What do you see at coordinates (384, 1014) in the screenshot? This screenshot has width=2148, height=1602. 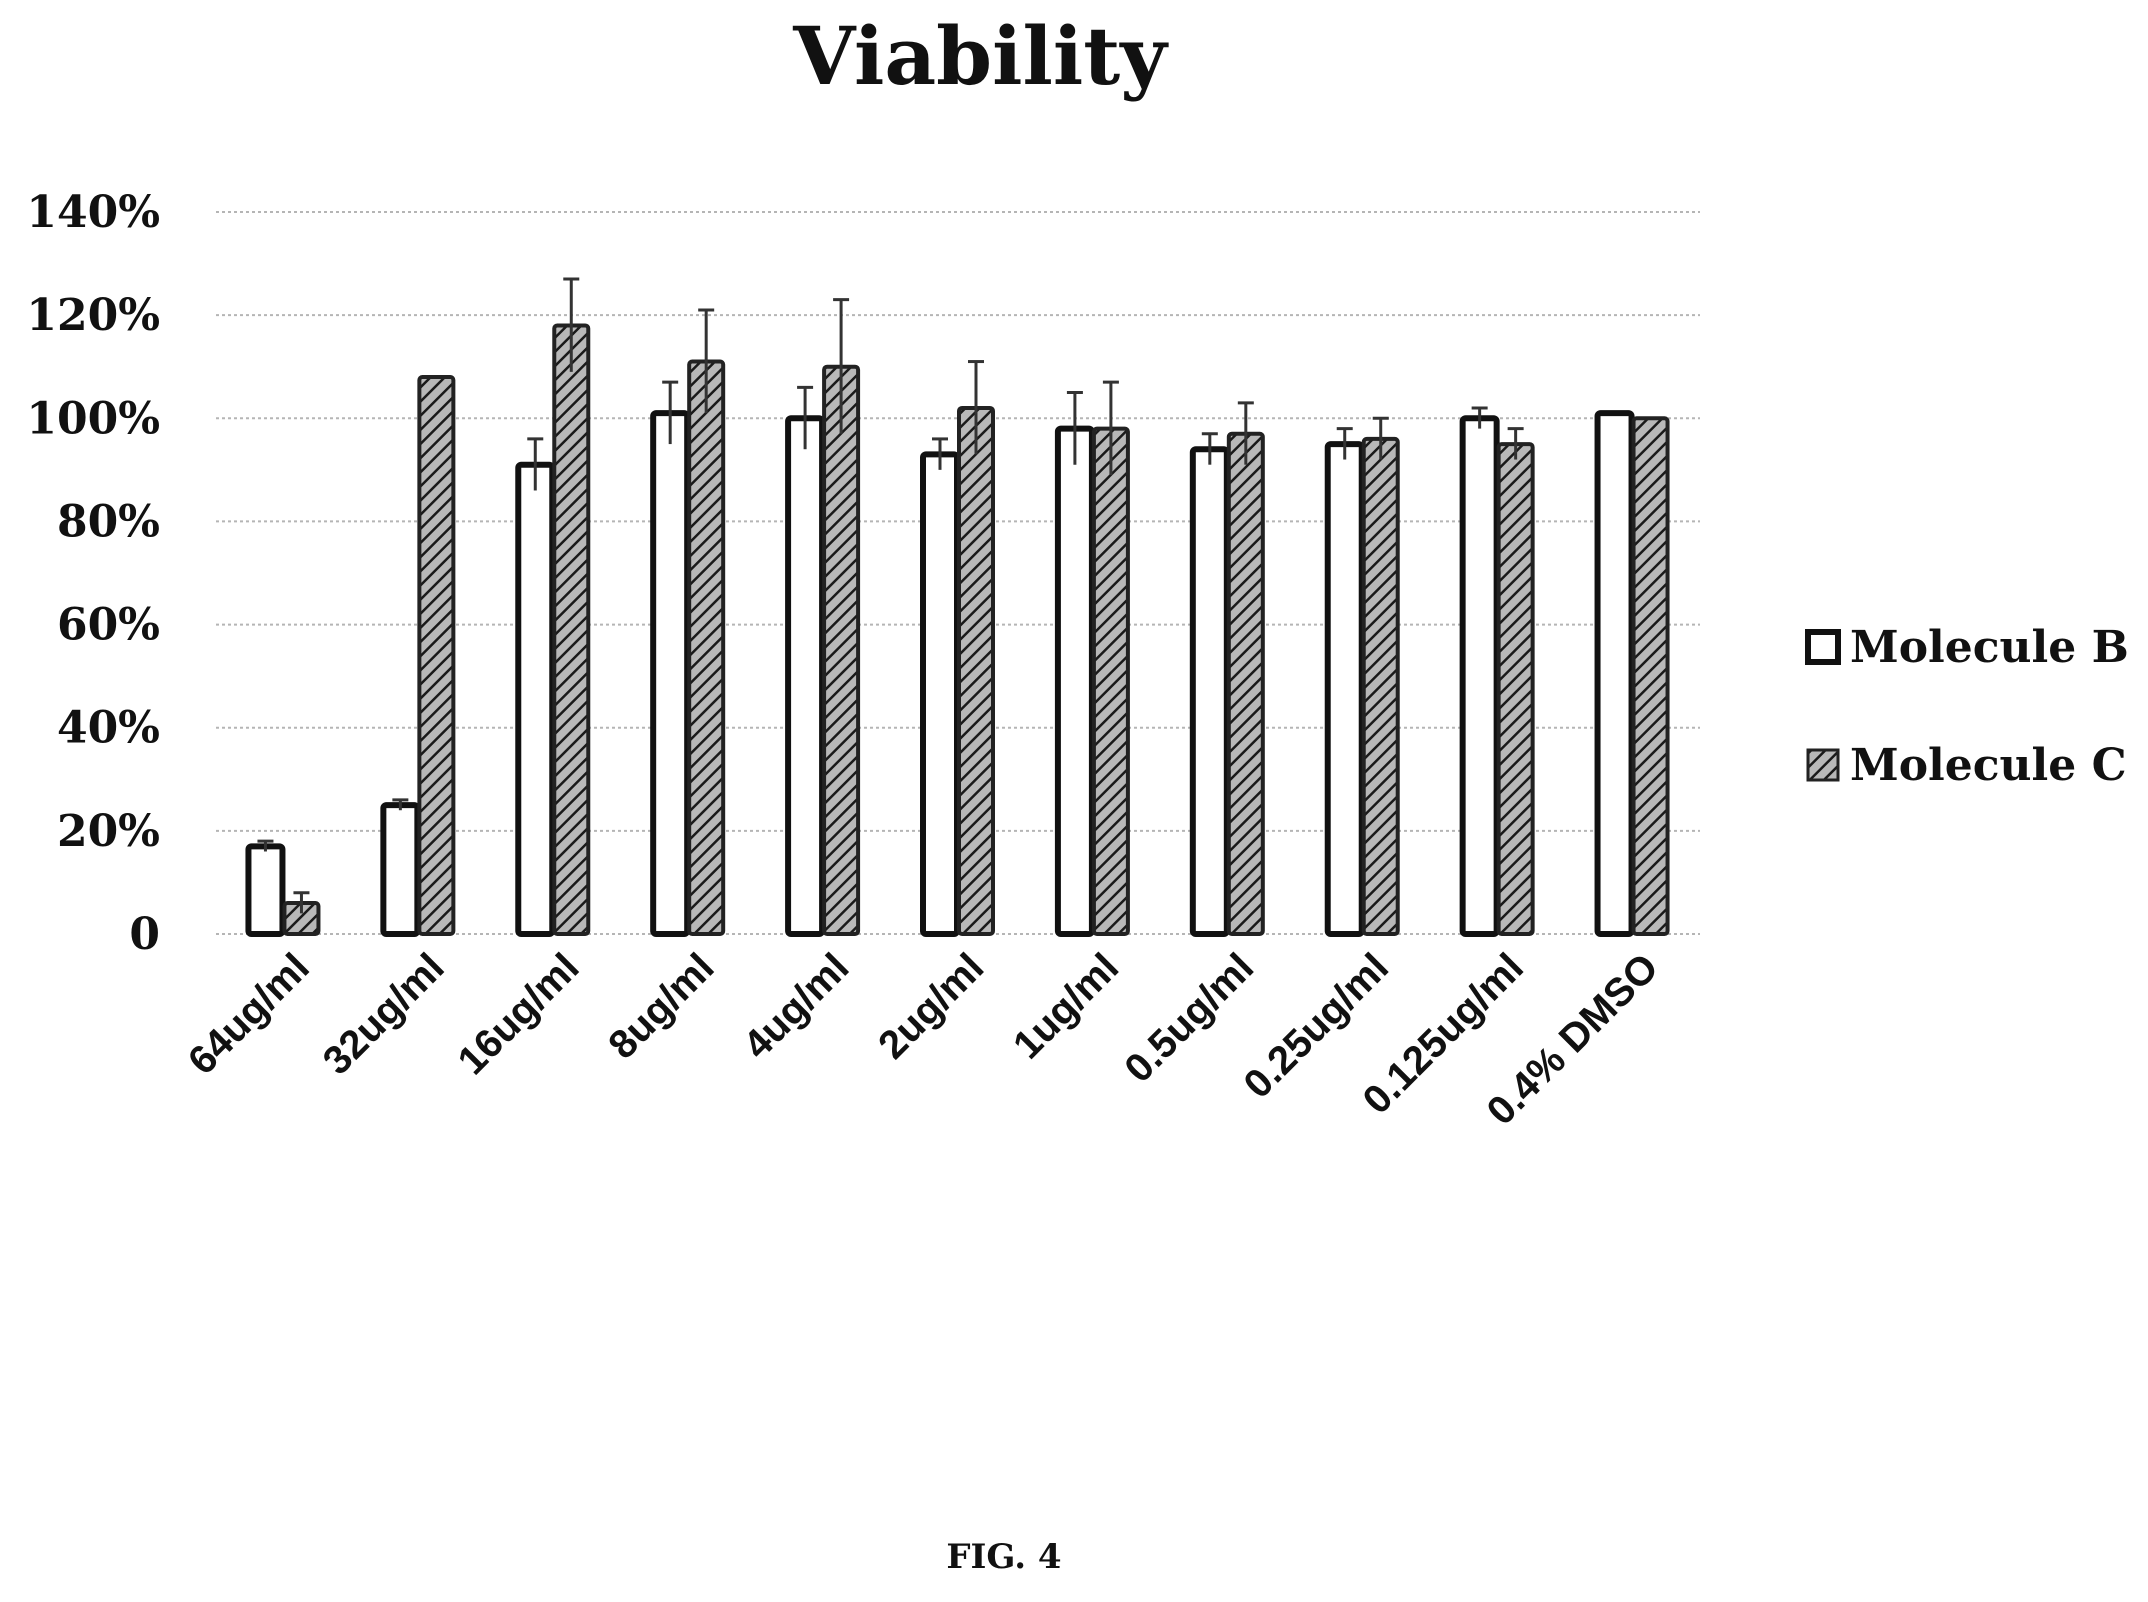 I see `x-tick-label: 32ug/ml` at bounding box center [384, 1014].